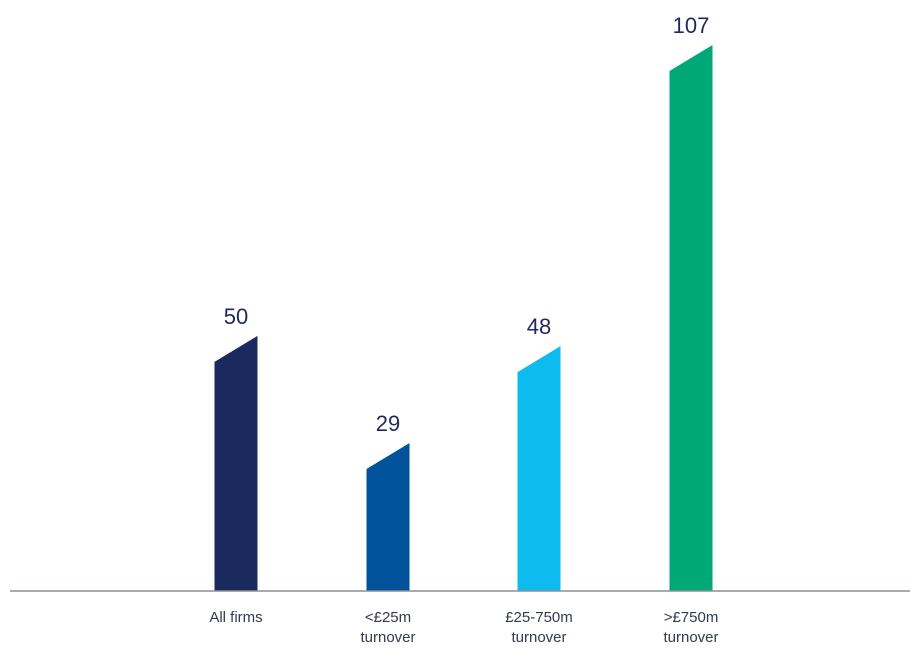 The image size is (910, 648). I want to click on value-label-1: 50, so click(236, 316).